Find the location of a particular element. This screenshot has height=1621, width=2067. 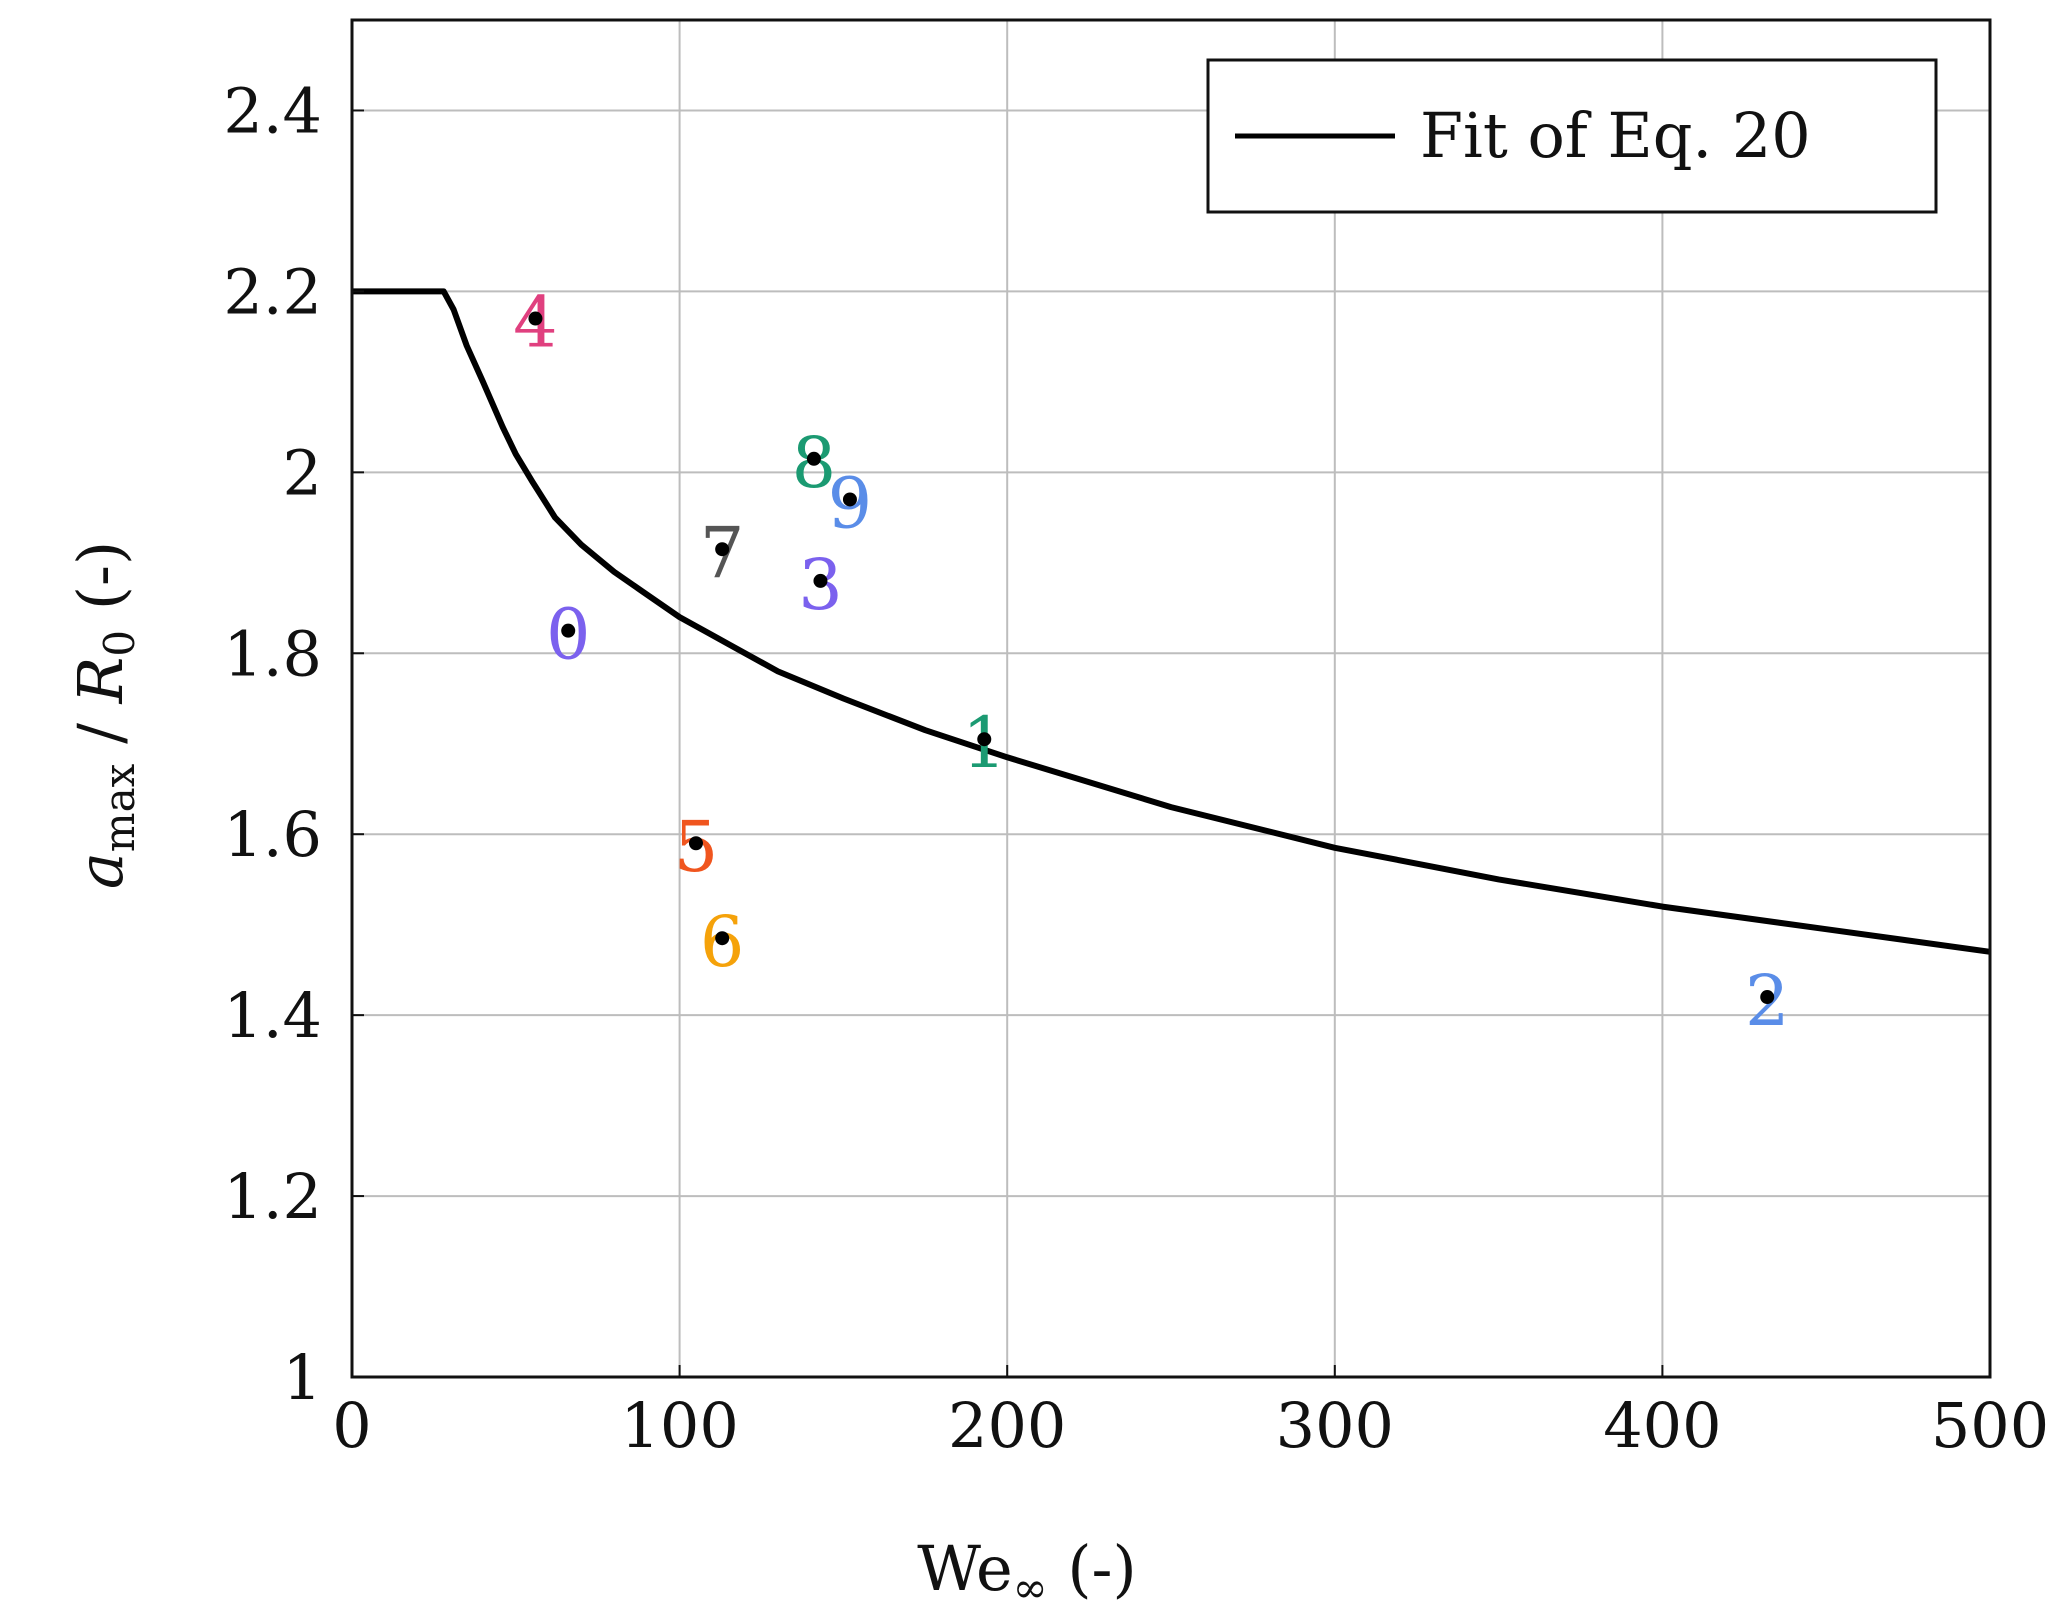

y-axis-title-slash: / is located at coordinates (100, 733).